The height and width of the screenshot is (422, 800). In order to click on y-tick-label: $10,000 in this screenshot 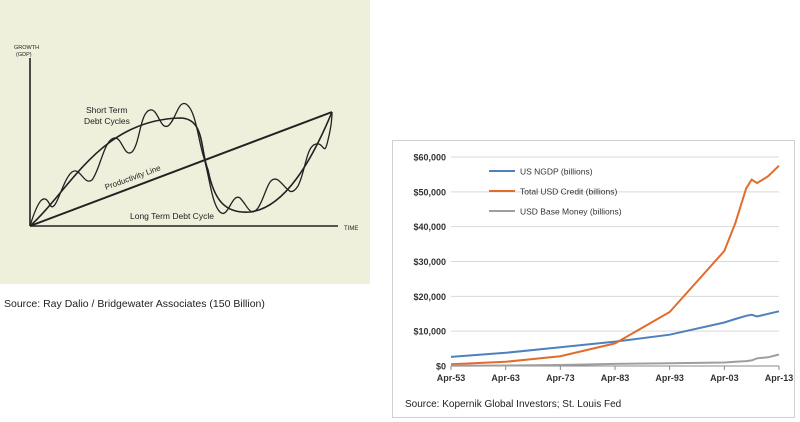, I will do `click(429, 332)`.